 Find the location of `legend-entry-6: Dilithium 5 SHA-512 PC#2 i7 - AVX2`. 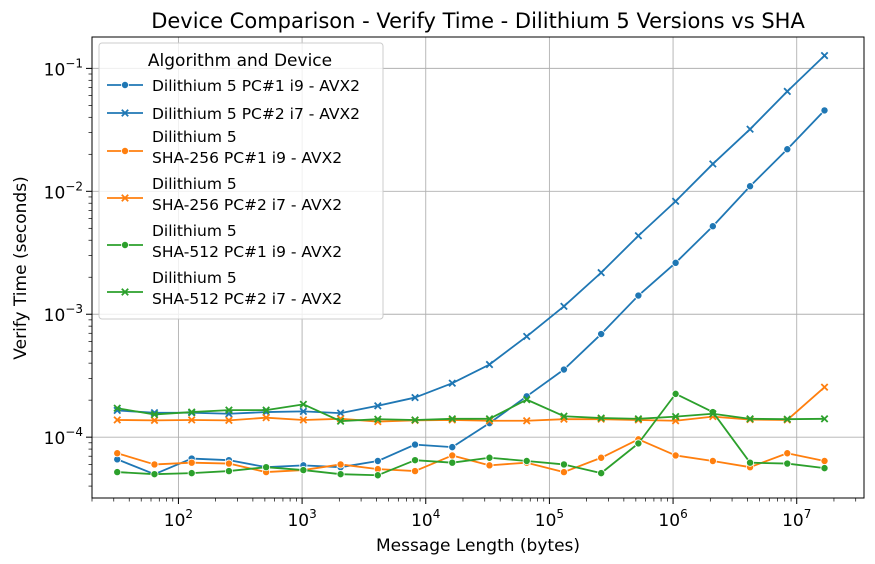

legend-entry-6: Dilithium 5 SHA-512 PC#2 i7 - AVX2 is located at coordinates (224, 288).